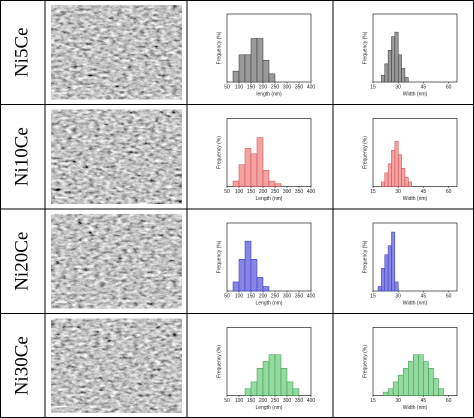  Describe the element at coordinates (311, 192) in the screenshot. I see `x-tick-label: 400` at that location.